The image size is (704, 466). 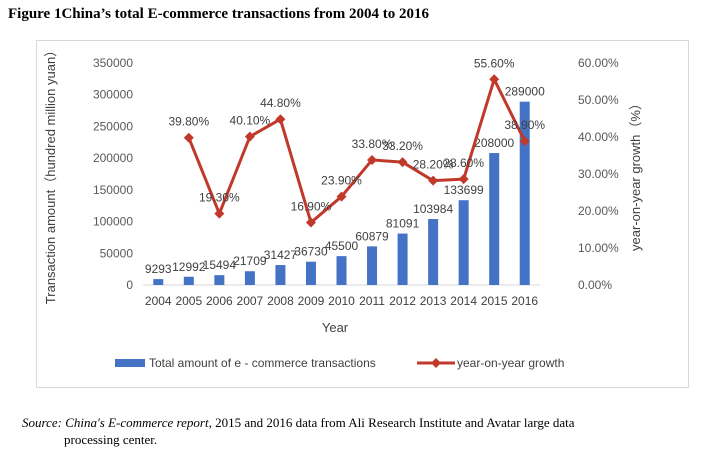 I want to click on x-axis-title: Year, so click(x=335, y=327).